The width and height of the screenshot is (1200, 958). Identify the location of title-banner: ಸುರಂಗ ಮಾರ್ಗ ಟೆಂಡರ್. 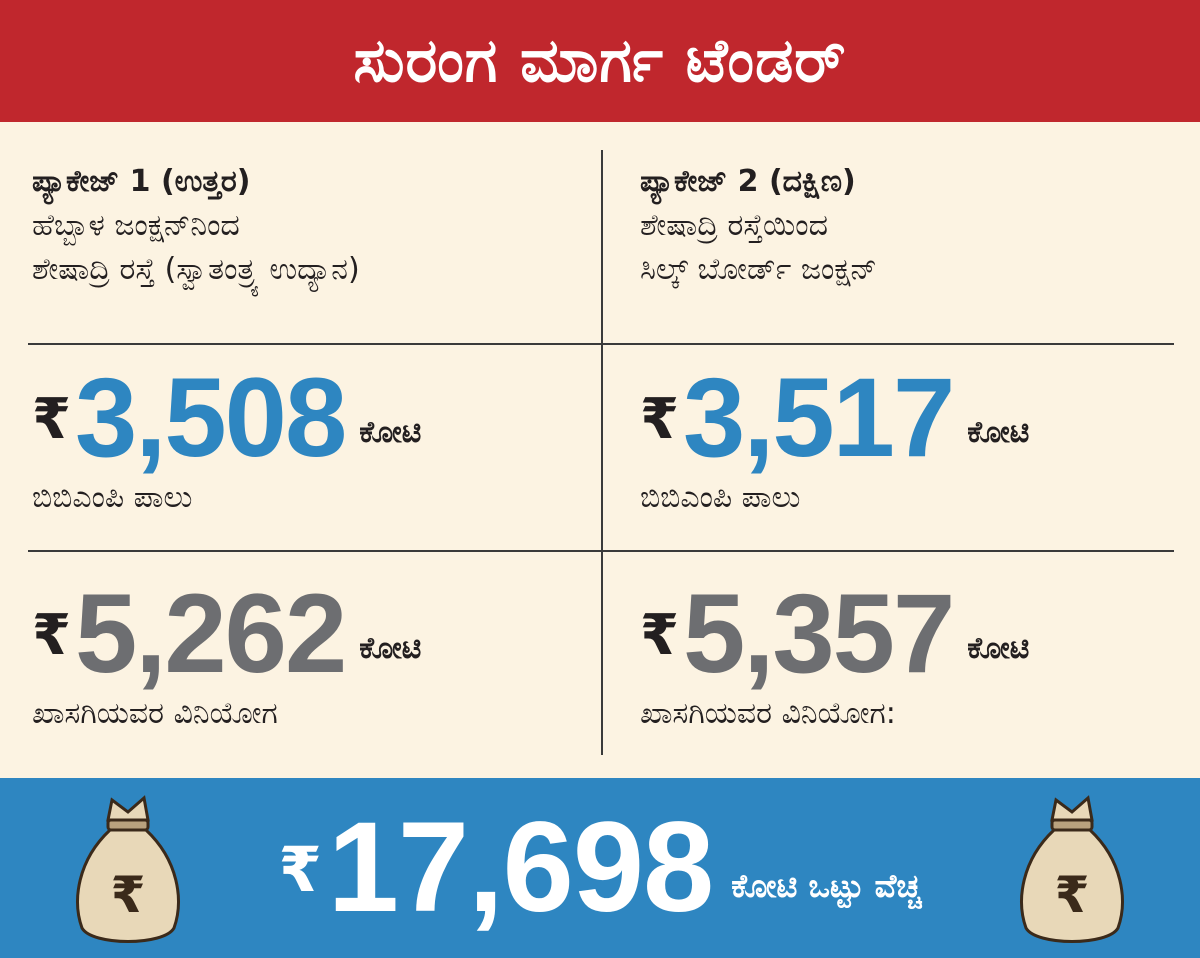
(600, 61).